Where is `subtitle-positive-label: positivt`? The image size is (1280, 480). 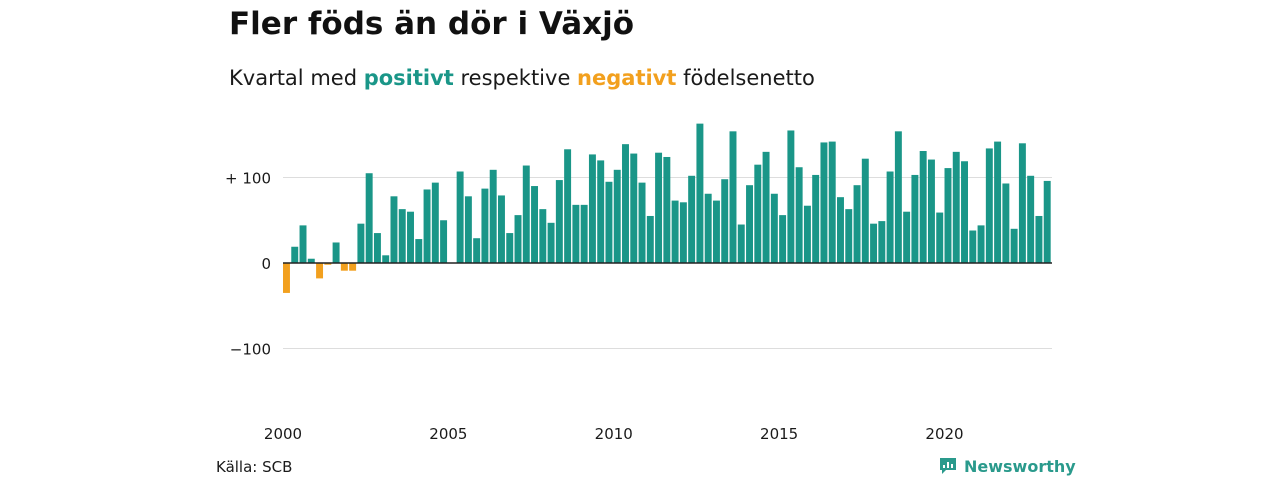 subtitle-positive-label: positivt is located at coordinates (408, 78).